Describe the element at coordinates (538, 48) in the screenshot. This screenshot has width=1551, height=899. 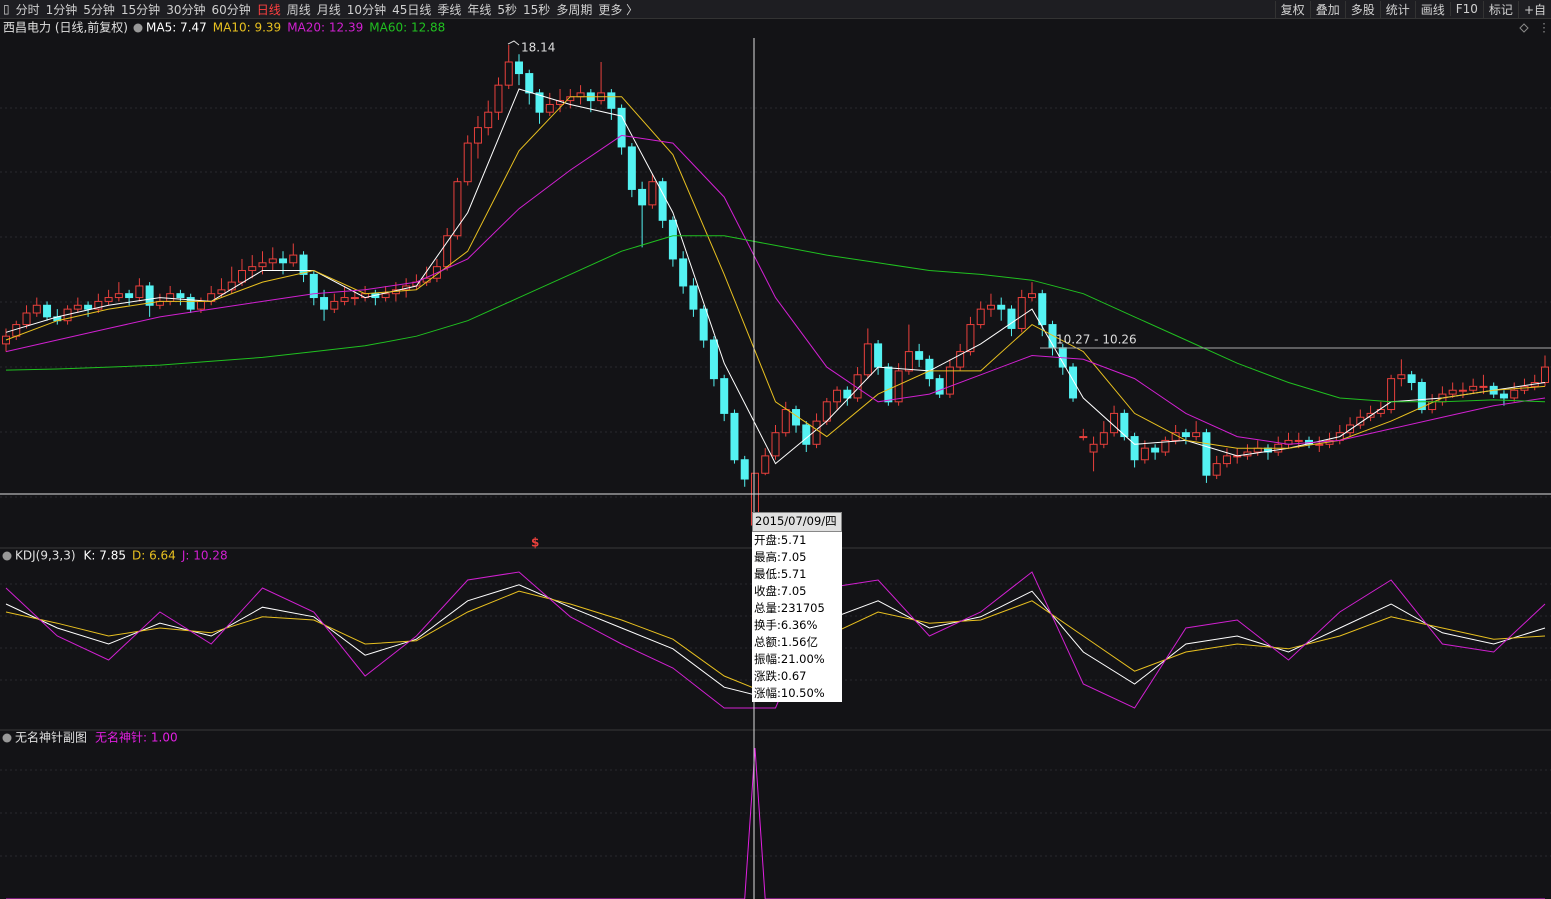
I see `peak-label: 18.14` at that location.